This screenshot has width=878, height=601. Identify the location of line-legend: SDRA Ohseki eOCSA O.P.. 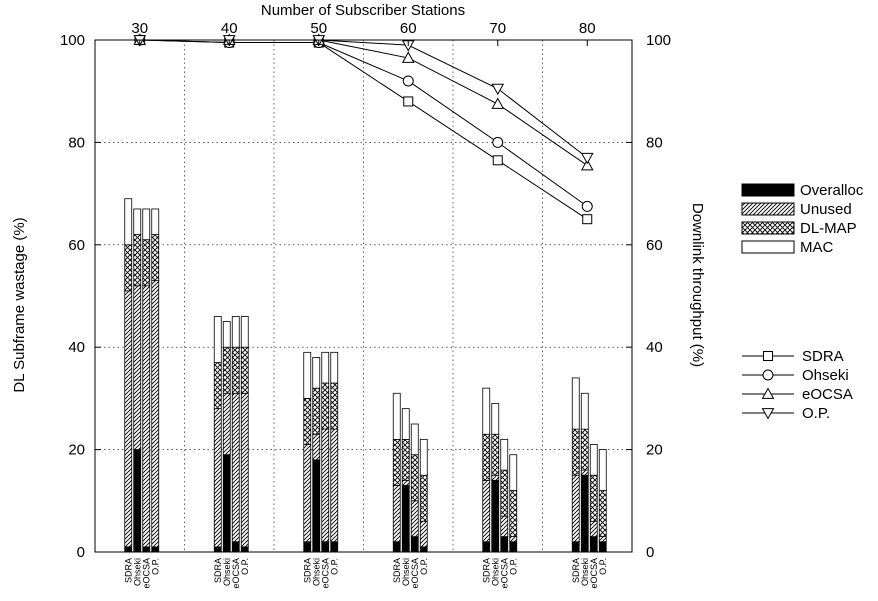
(797, 385).